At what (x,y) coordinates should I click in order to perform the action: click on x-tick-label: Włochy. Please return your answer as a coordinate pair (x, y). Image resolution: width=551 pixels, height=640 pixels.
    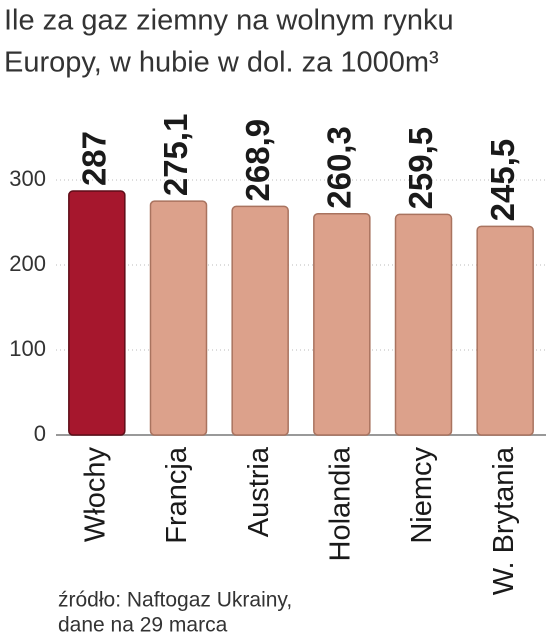
    Looking at the image, I should click on (95, 495).